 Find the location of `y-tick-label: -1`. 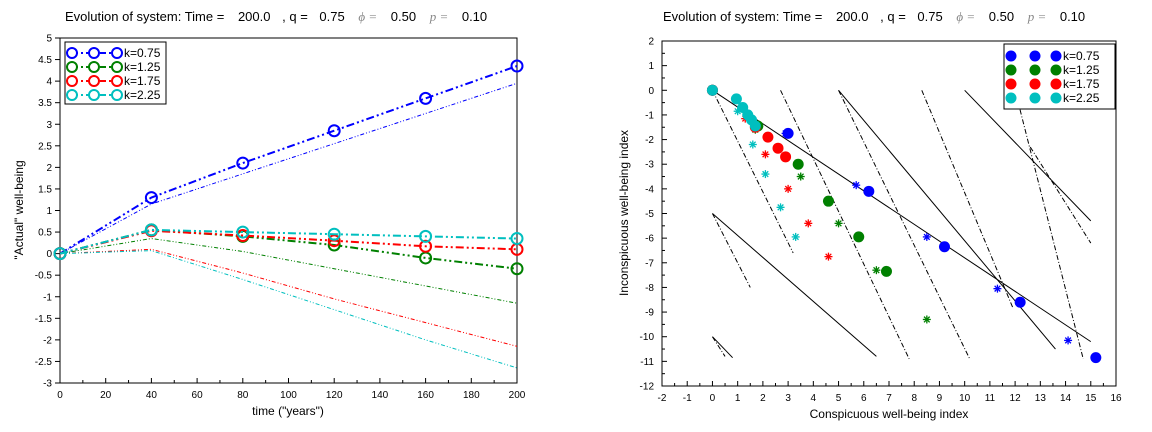

y-tick-label: -1 is located at coordinates (47, 297).